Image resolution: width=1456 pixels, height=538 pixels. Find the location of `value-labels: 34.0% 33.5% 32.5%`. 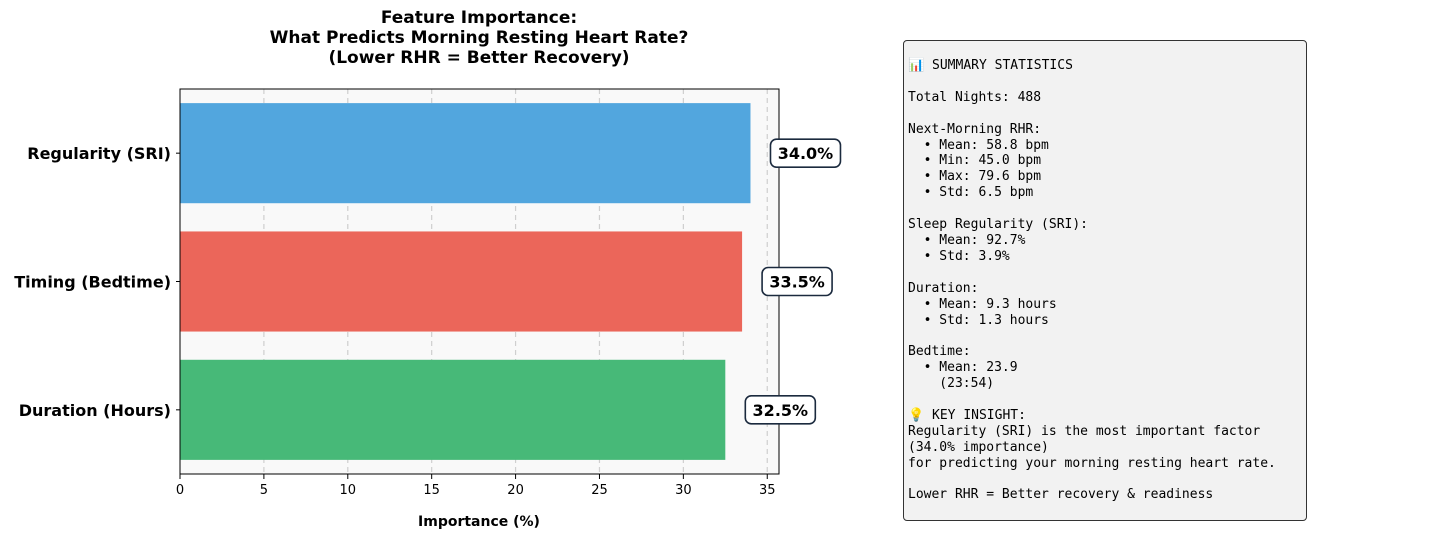

value-labels: 34.0% 33.5% 32.5% is located at coordinates (793, 281).